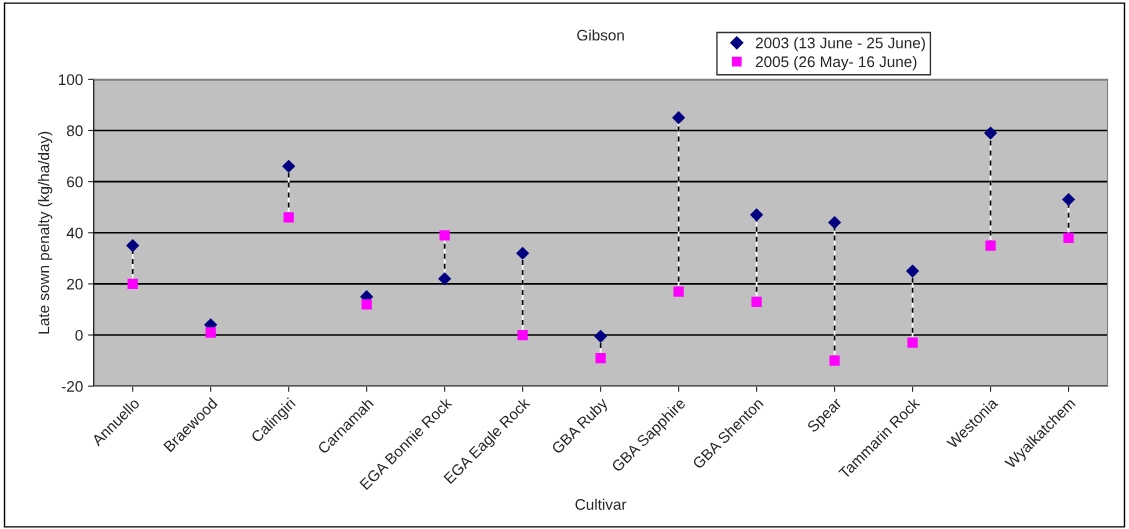  Describe the element at coordinates (72, 386) in the screenshot. I see `y-tick-label: -20` at that location.